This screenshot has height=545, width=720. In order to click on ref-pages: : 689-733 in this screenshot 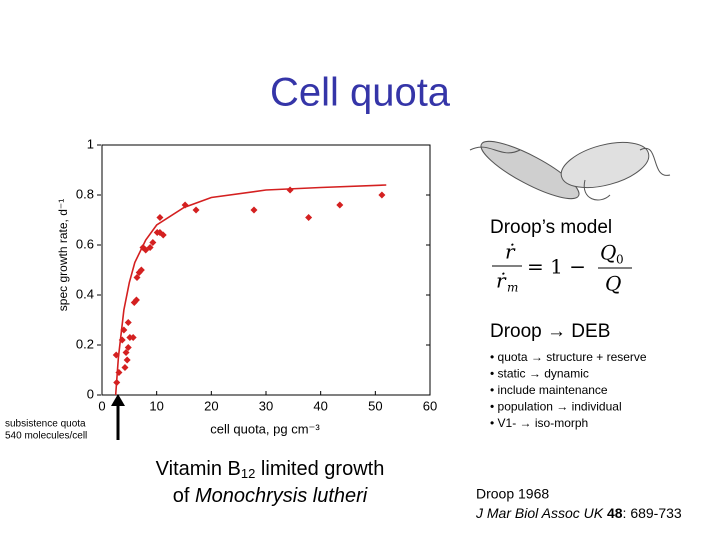, I will do `click(652, 513)`.